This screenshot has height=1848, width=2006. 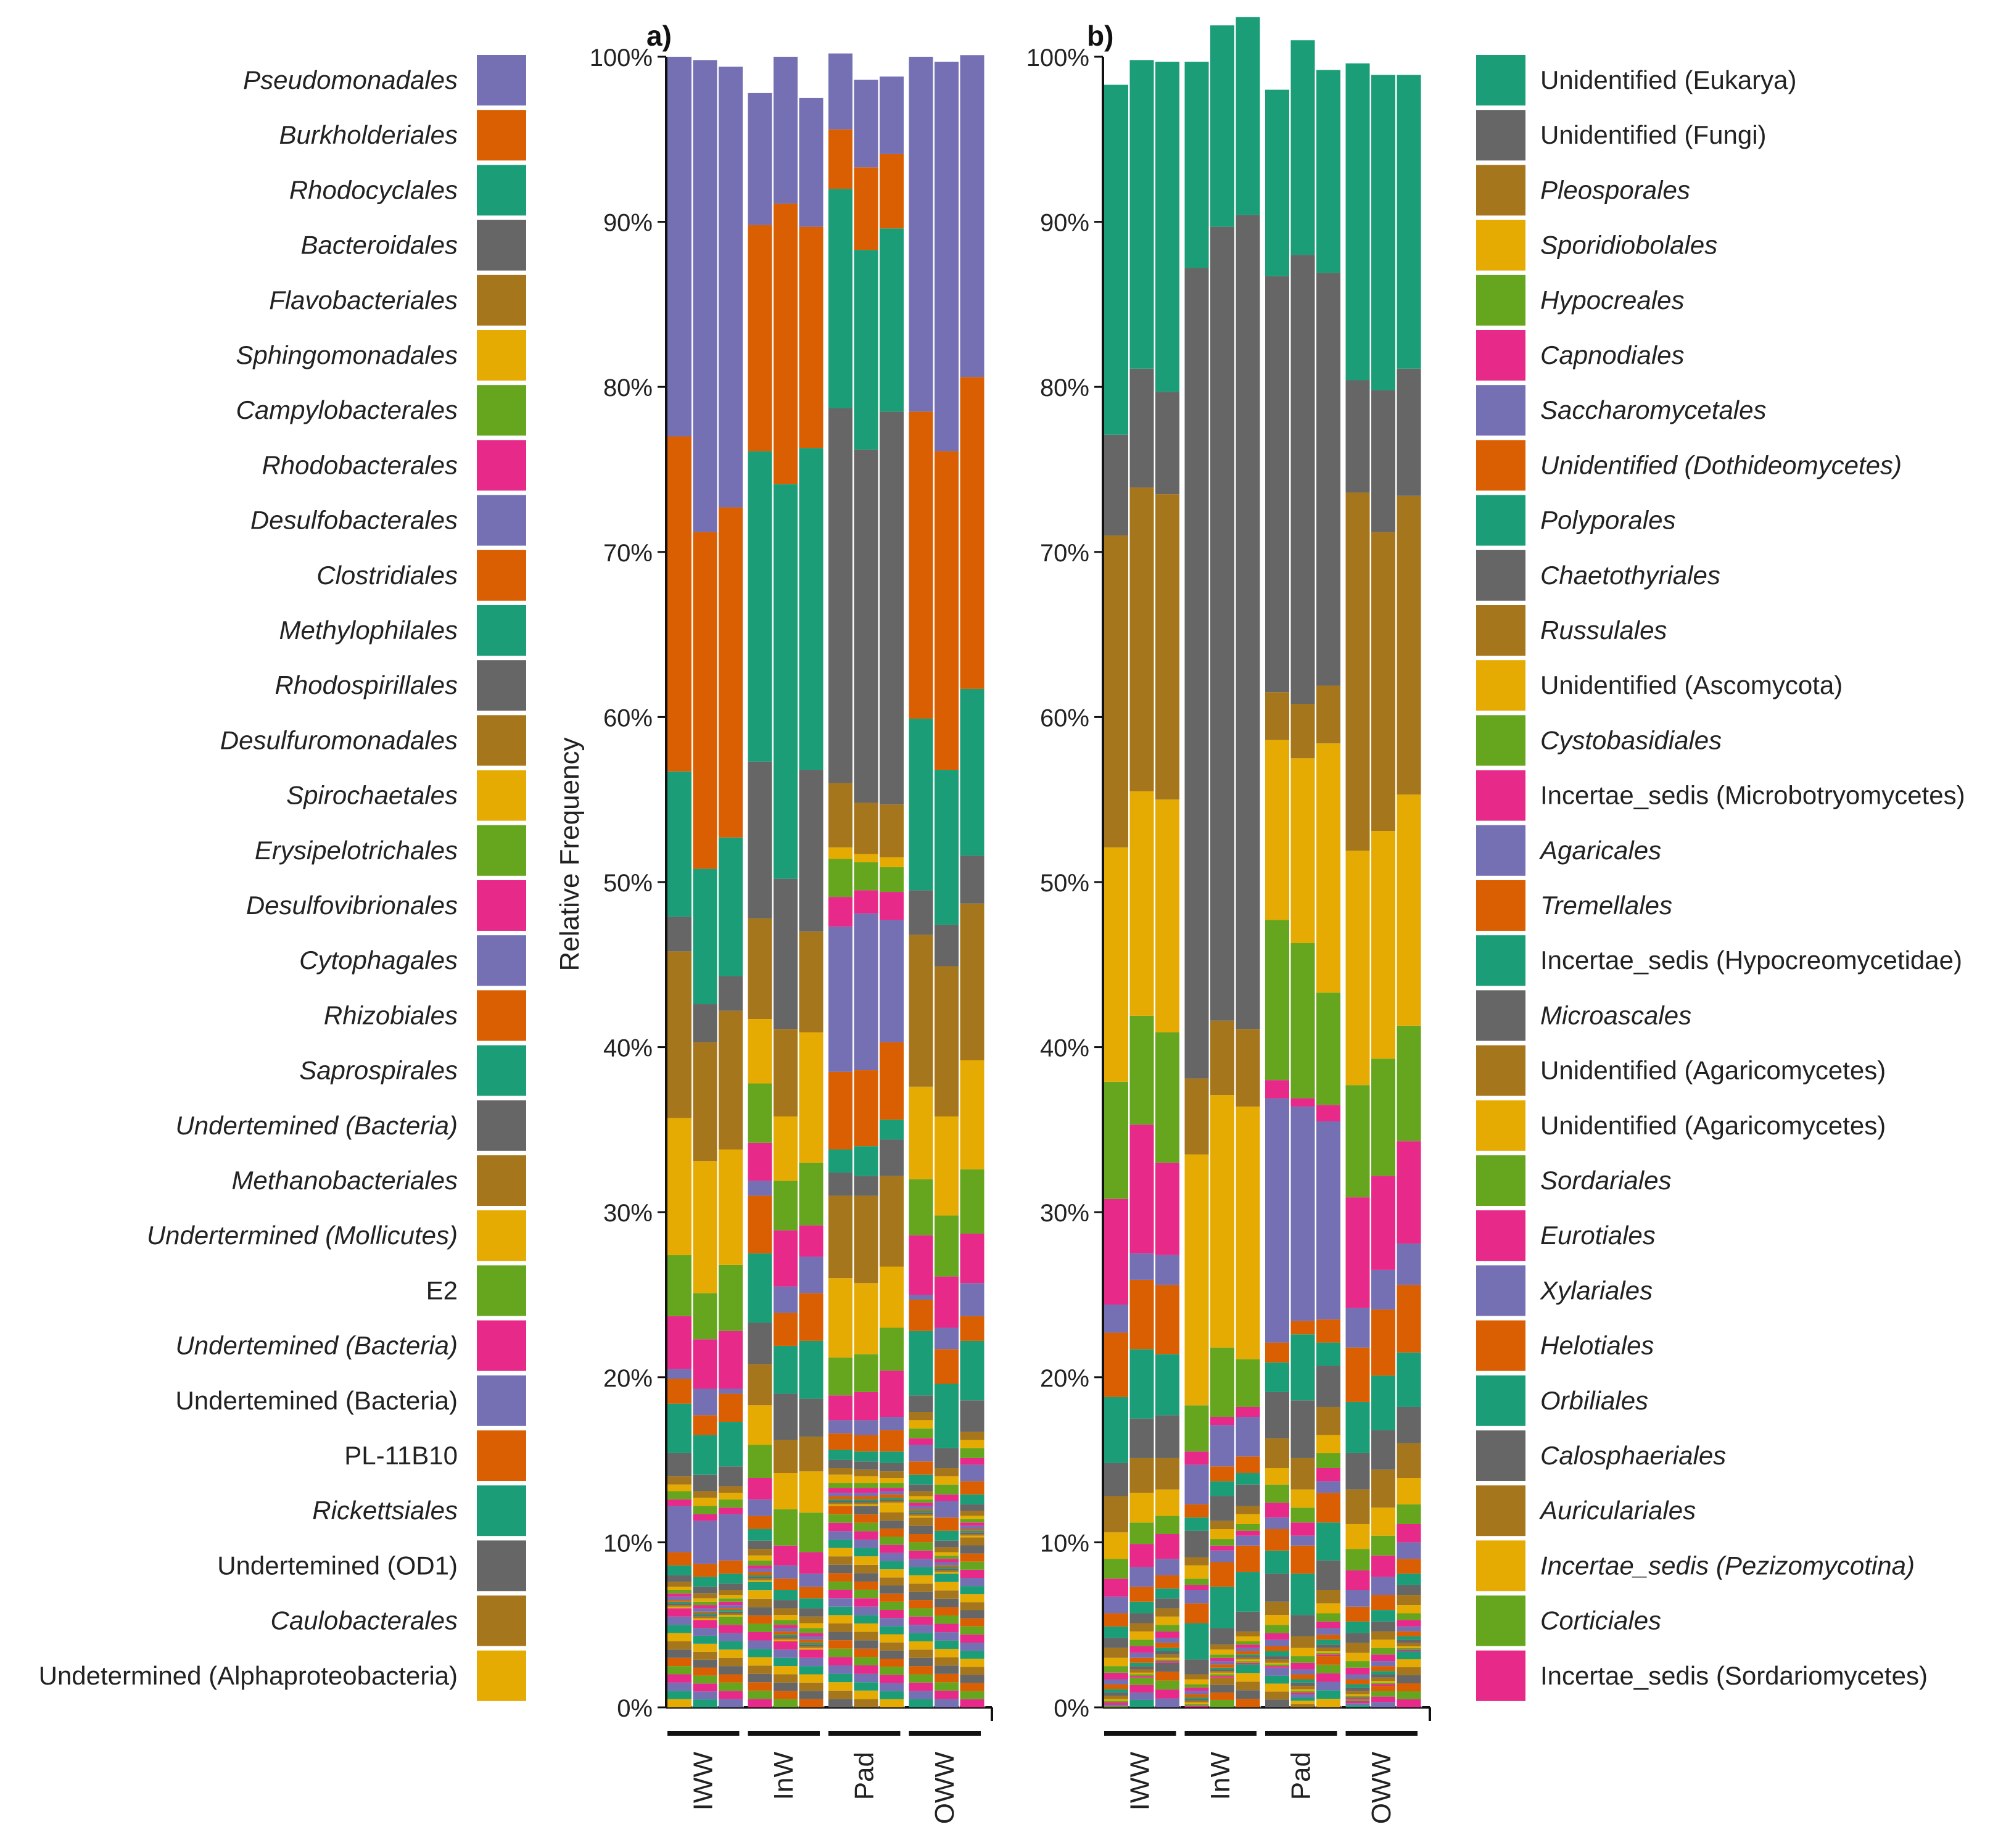 I want to click on group-label-oww: OWW, so click(x=1381, y=1788).